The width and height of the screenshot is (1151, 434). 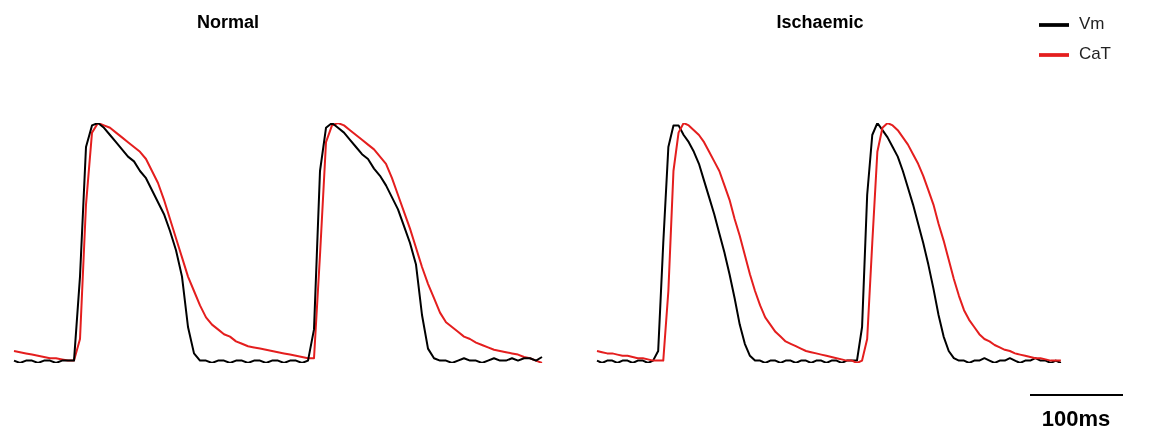 What do you see at coordinates (1094, 54) in the screenshot?
I see `legend-label: CaT` at bounding box center [1094, 54].